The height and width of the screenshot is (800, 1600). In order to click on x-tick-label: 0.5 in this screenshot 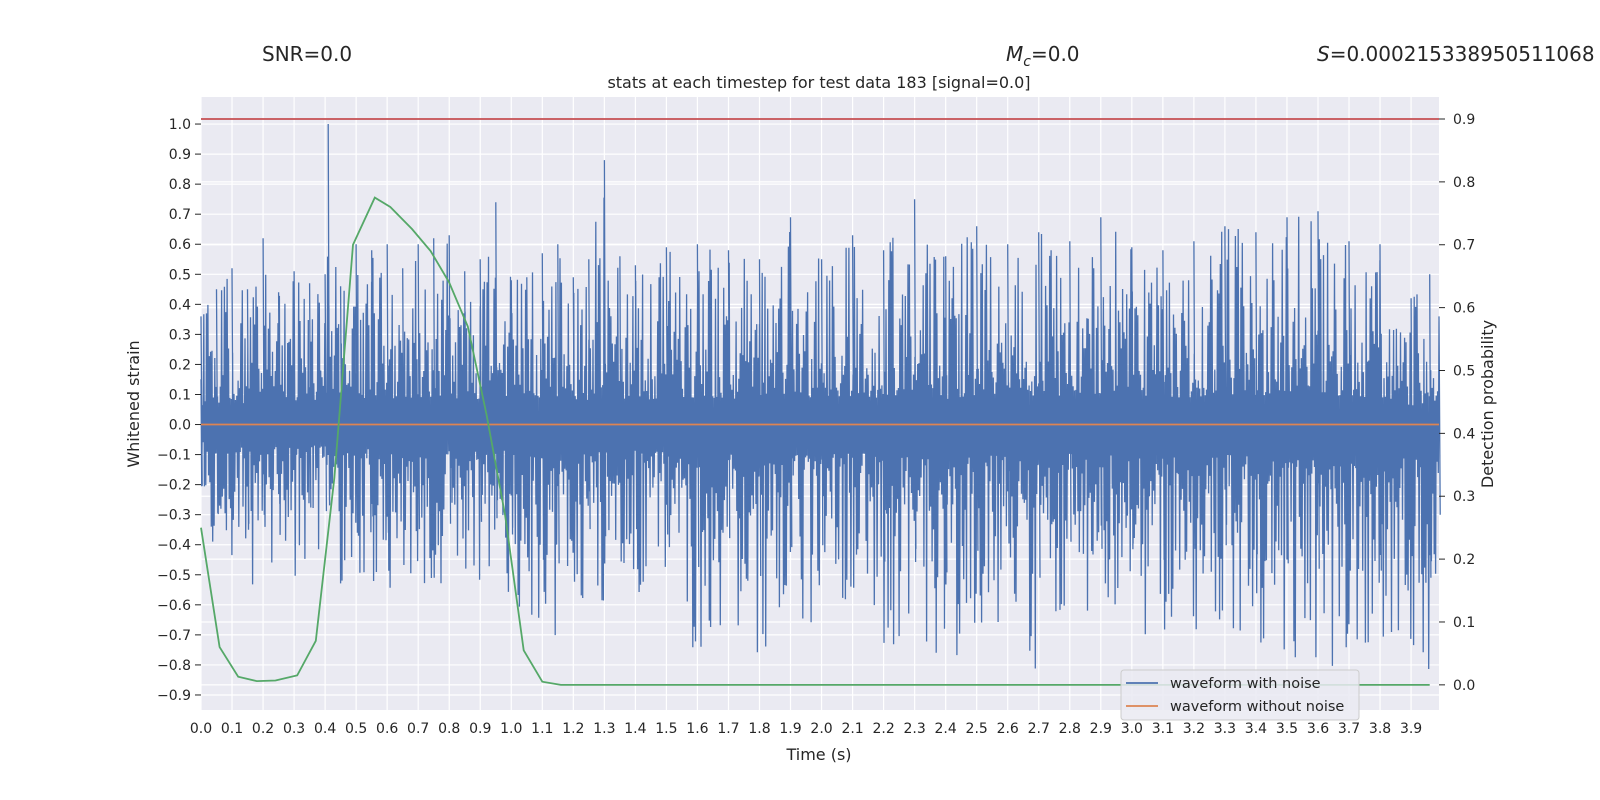, I will do `click(356, 729)`.